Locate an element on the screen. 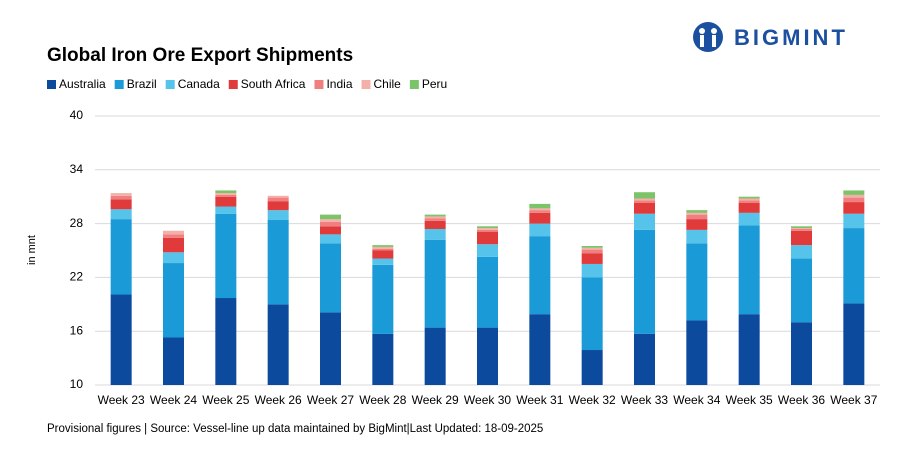 This screenshot has width=907, height=453. x-tick-label: Week 26 is located at coordinates (278, 400).